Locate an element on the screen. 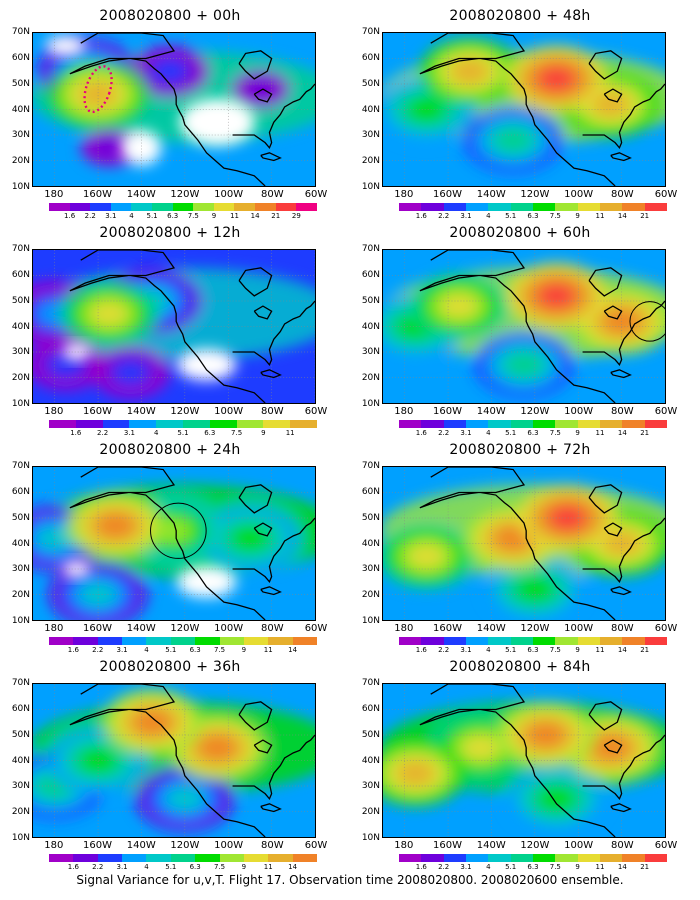 This screenshot has height=900, width=700. colorbar-label: 5.1 is located at coordinates (511, 216).